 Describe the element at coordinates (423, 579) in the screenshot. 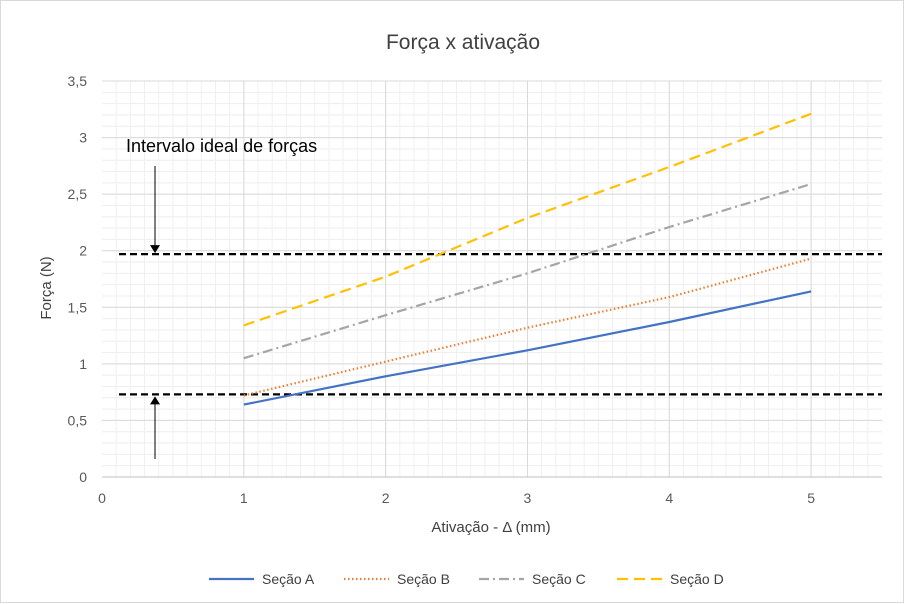

I see `legend-label: Seção B` at that location.